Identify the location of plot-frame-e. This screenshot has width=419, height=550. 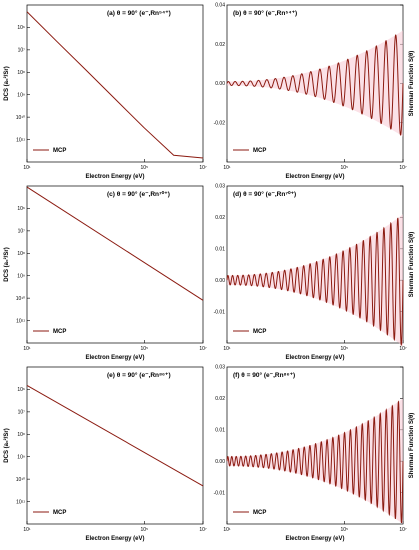
(115, 445).